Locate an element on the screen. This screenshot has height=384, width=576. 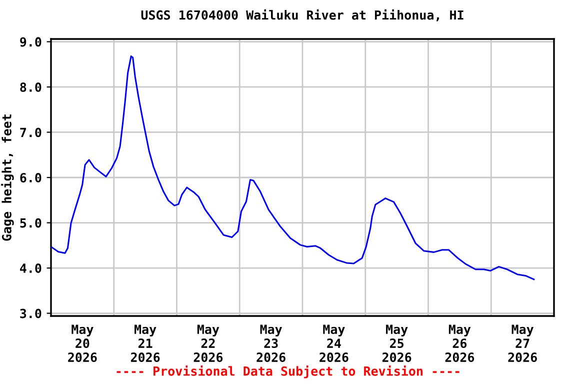
y-tick-label: 8.0 is located at coordinates (31, 87).